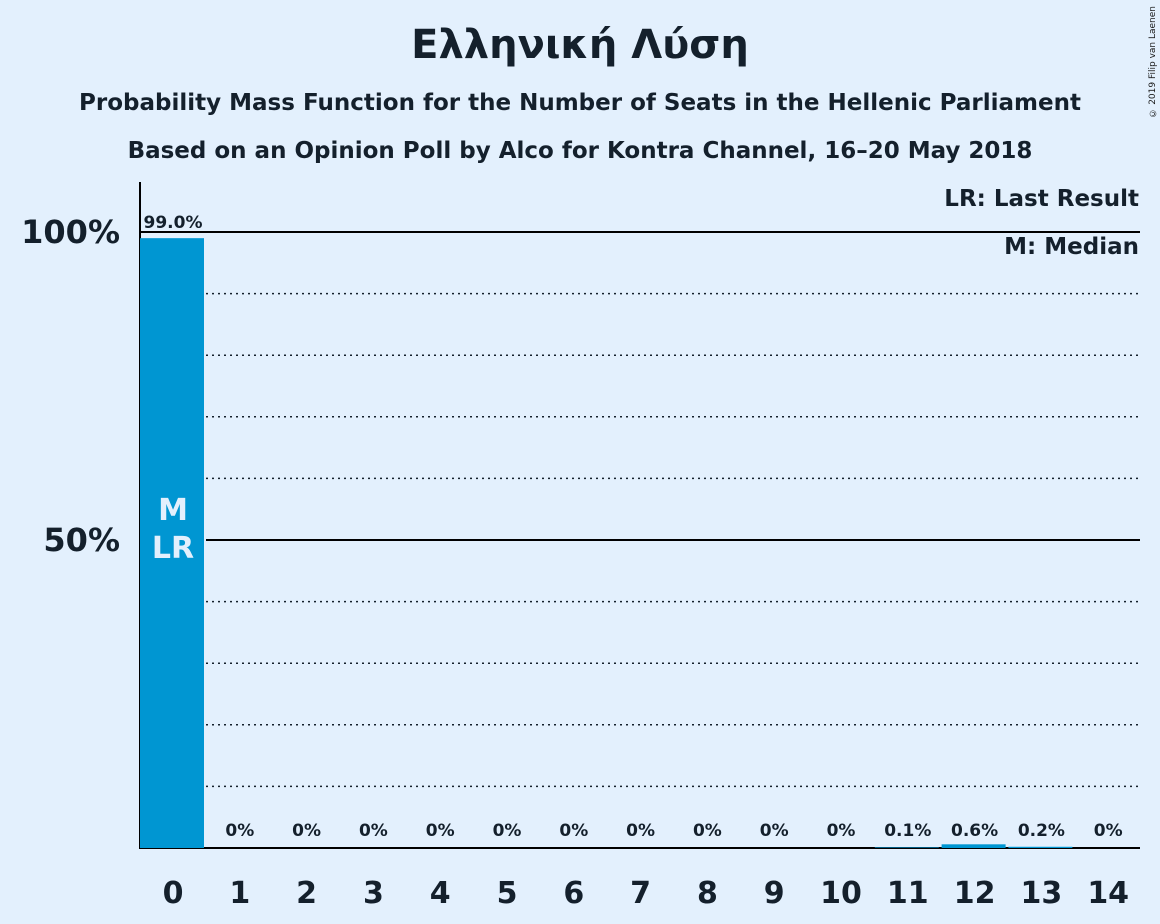  What do you see at coordinates (974, 831) in the screenshot?
I see `bar-value-label: 0.6%` at bounding box center [974, 831].